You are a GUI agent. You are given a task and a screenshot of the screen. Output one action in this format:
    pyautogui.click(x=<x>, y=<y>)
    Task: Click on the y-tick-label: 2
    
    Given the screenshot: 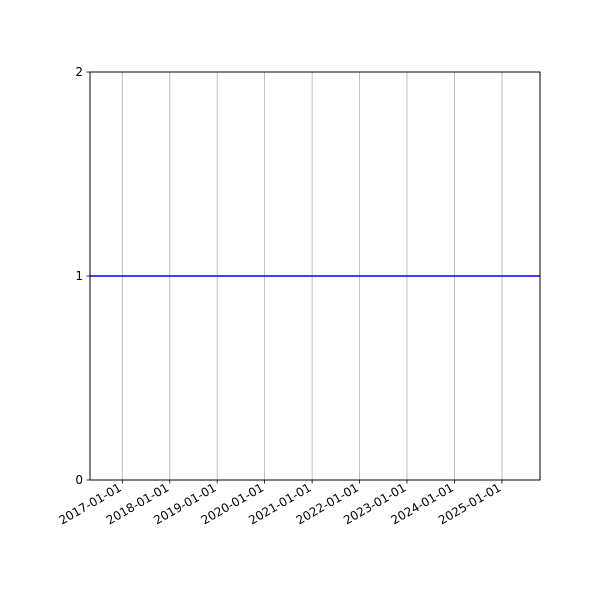 What is the action you would take?
    pyautogui.click(x=79, y=72)
    